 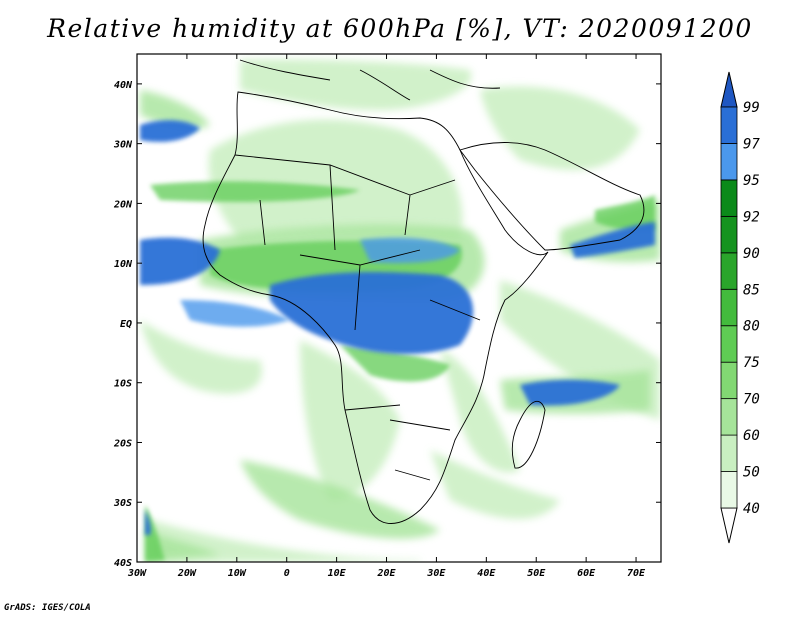 What do you see at coordinates (751, 290) in the screenshot?
I see `colorbar-label: 85` at bounding box center [751, 290].